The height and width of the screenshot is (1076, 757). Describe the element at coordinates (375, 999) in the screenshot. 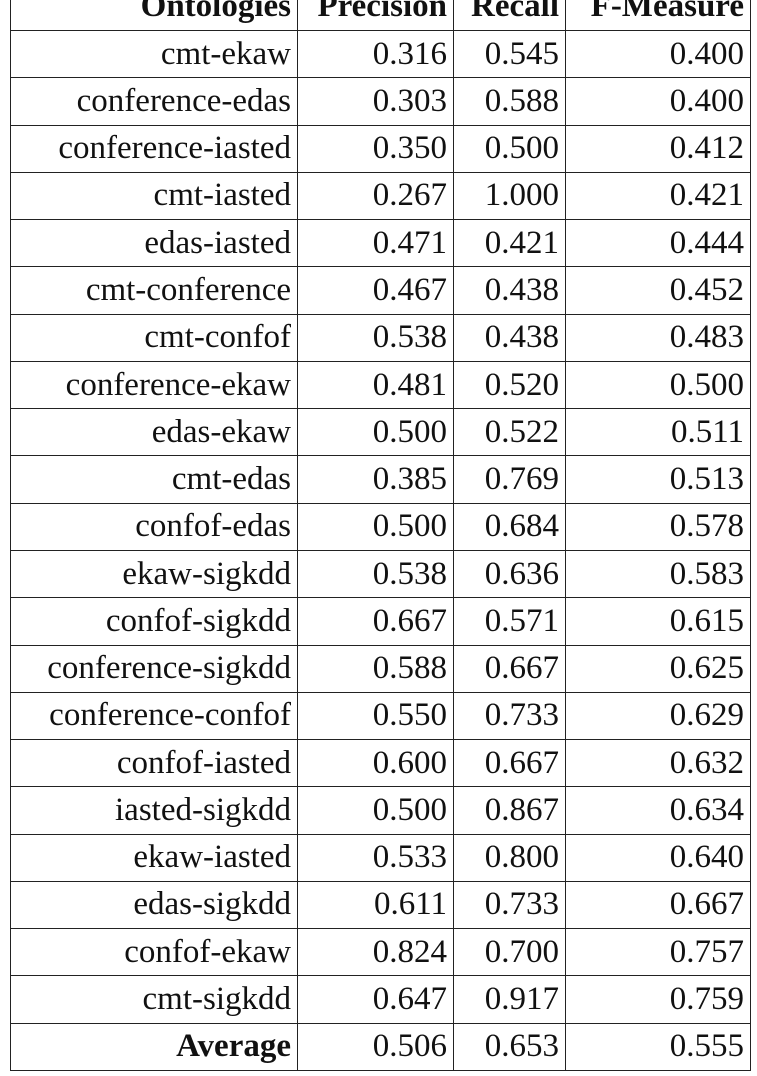

I see `value-cell: 0.647` at that location.